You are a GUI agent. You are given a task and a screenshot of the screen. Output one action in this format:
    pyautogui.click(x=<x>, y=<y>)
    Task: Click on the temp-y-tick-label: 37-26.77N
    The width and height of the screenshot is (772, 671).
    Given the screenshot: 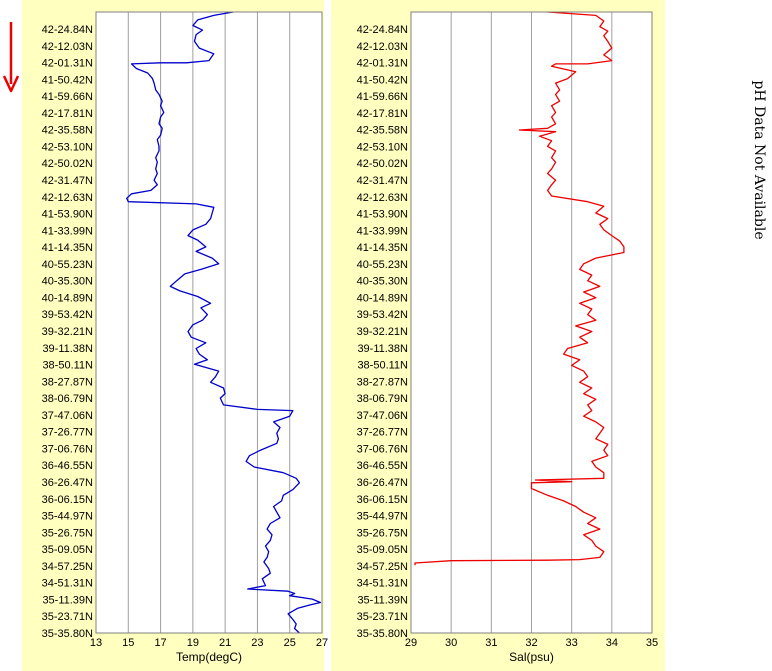 What is the action you would take?
    pyautogui.click(x=67, y=433)
    